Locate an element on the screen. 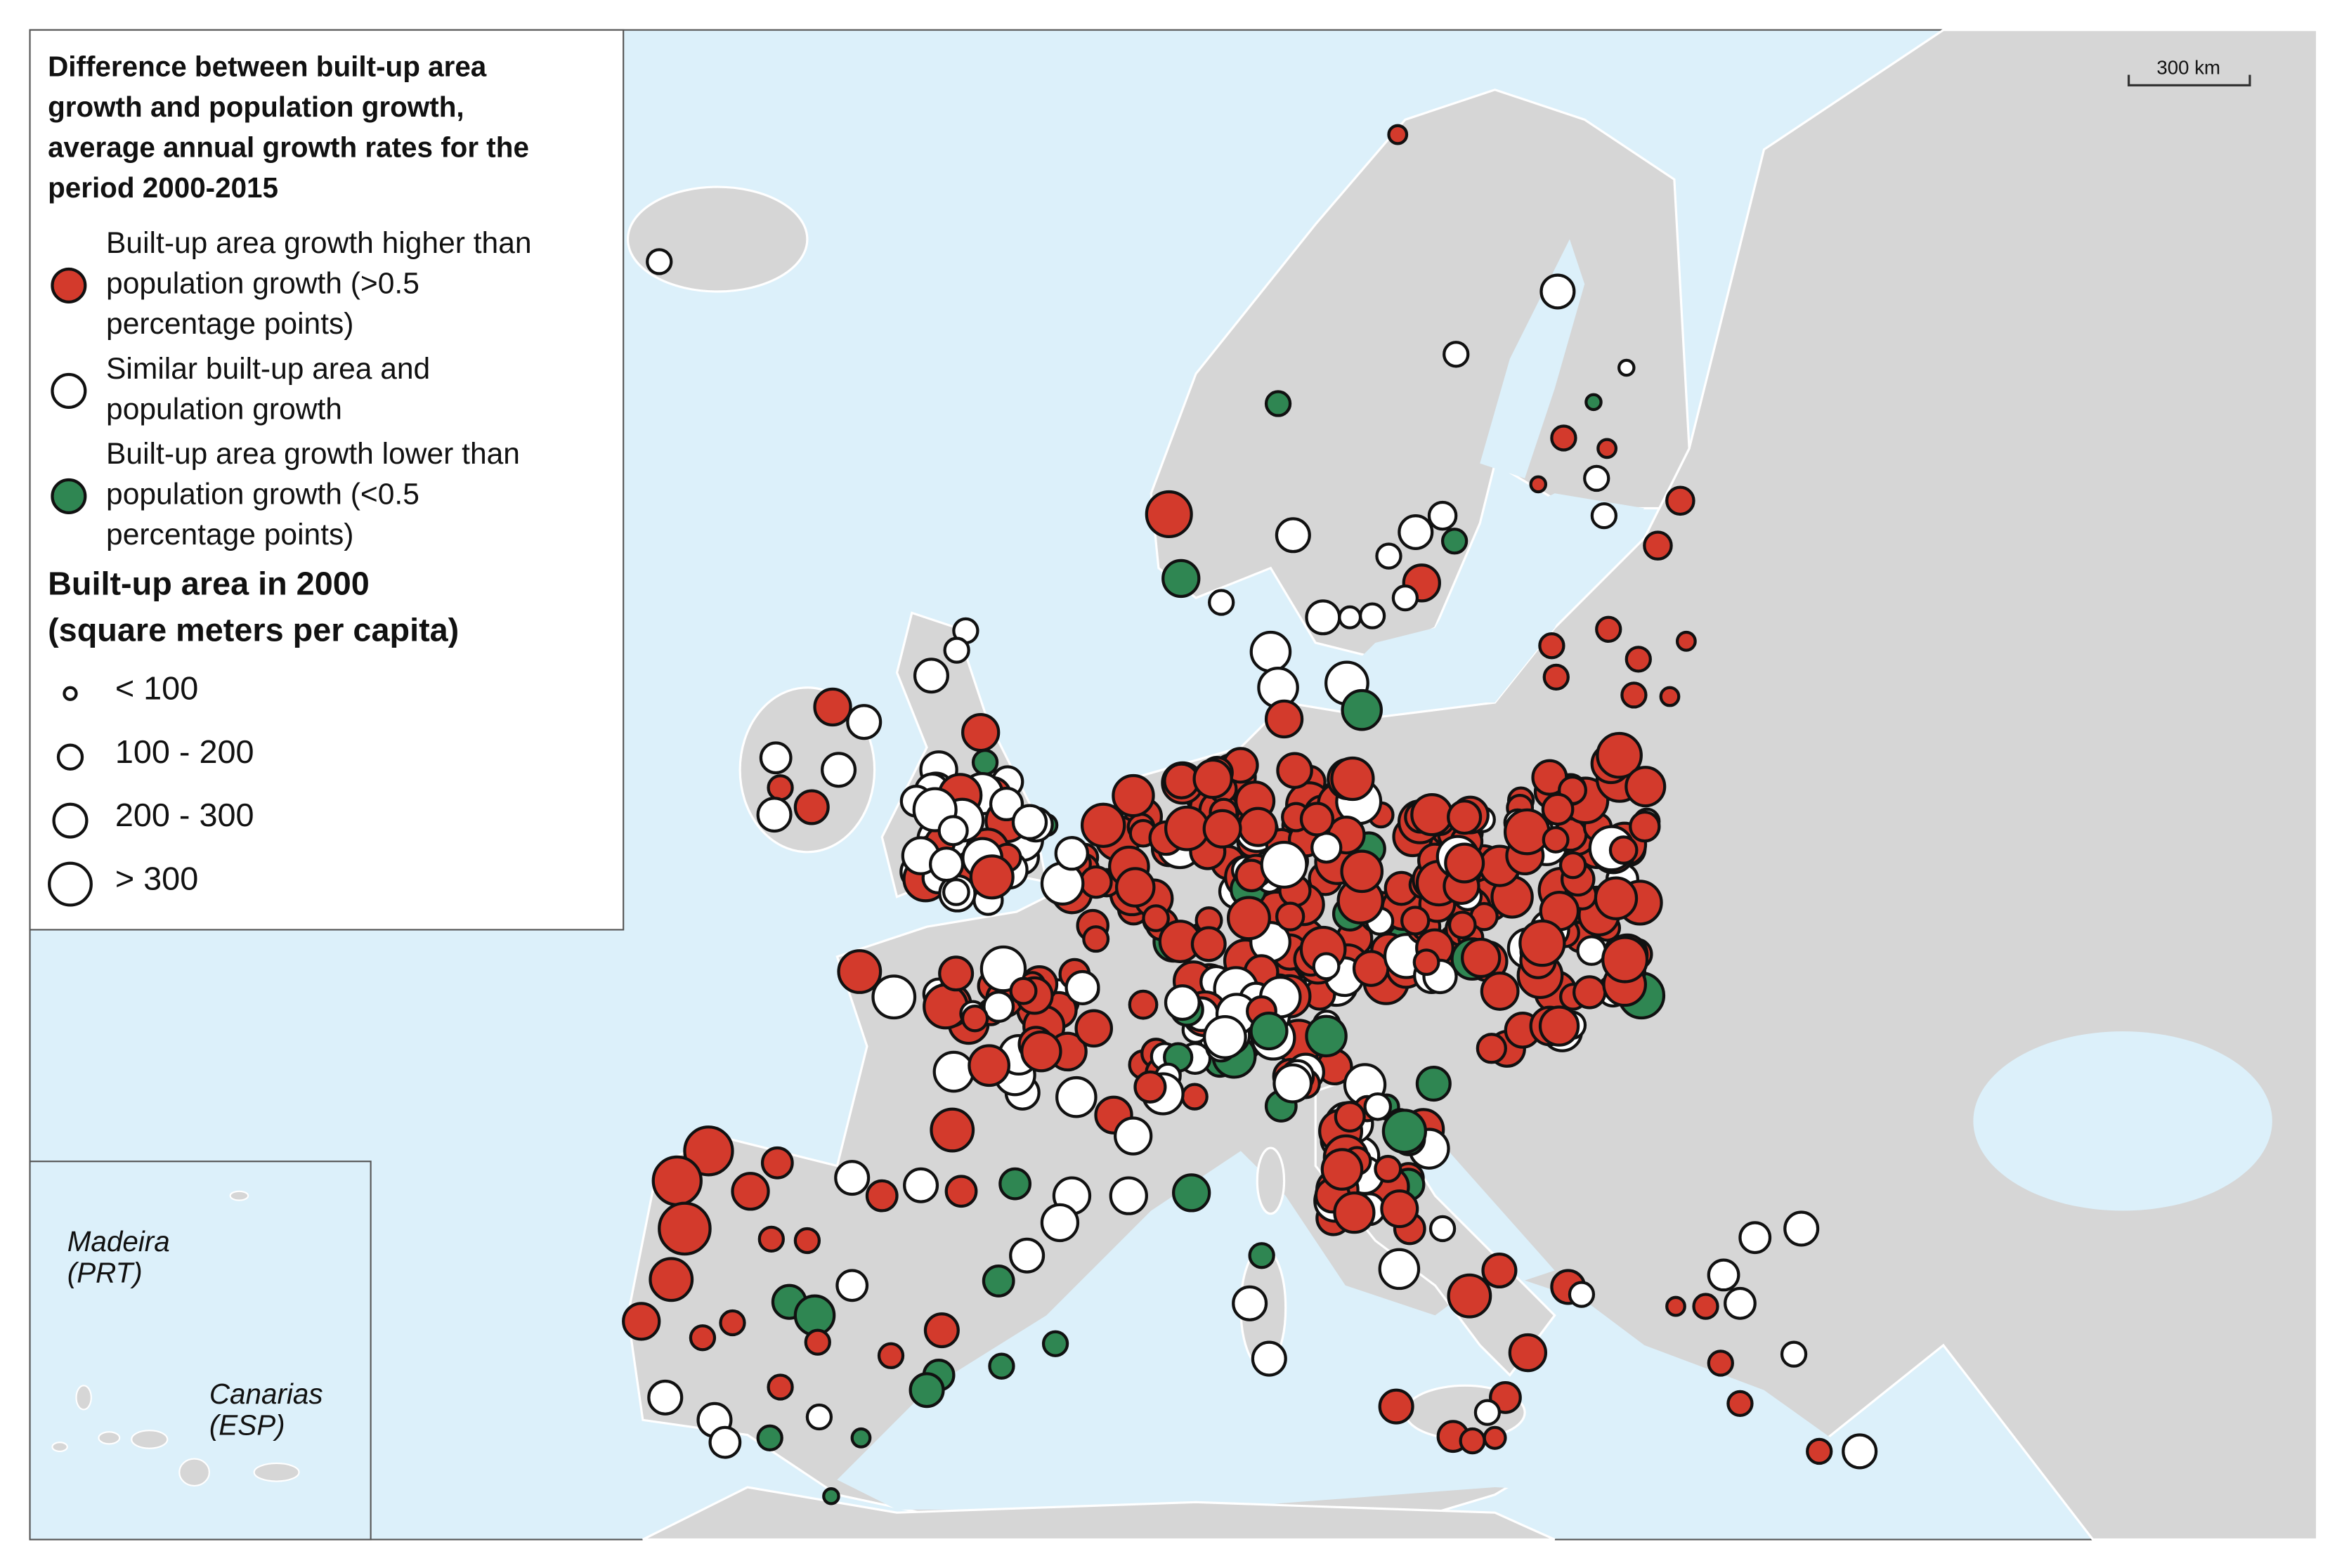  legend-label: population growth (>0.5 is located at coordinates (262, 284).